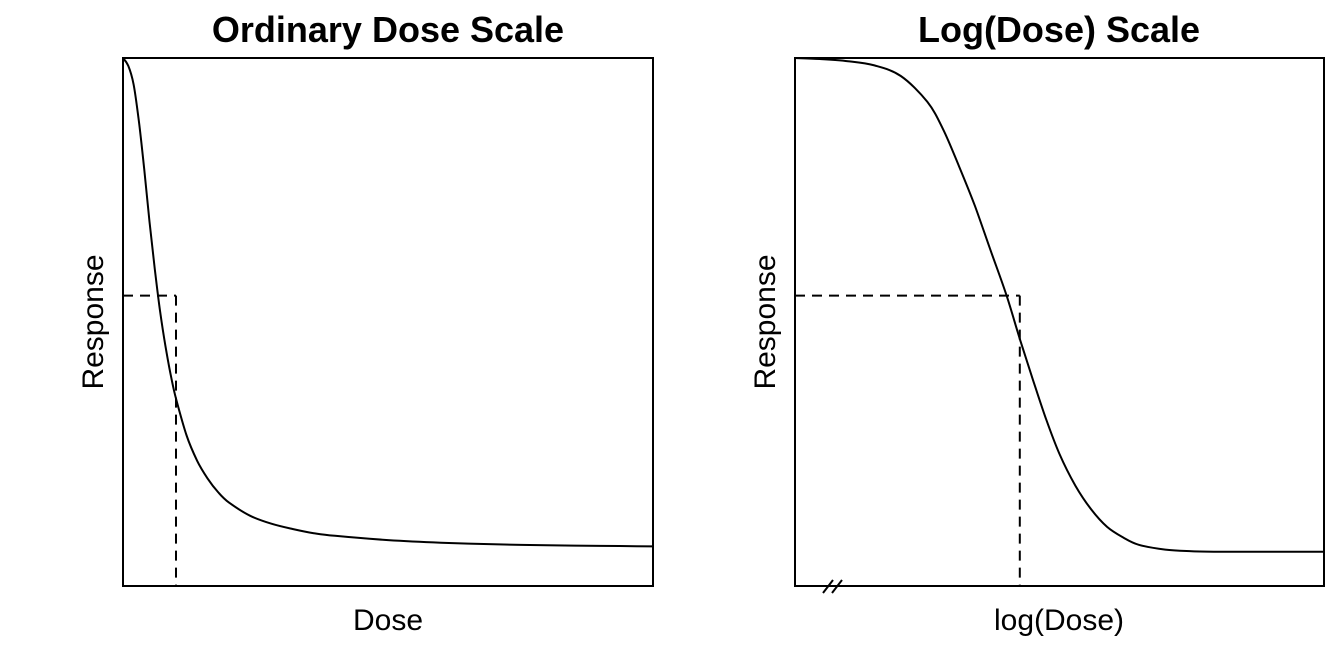 This screenshot has width=1344, height=672. What do you see at coordinates (1059, 29) in the screenshot?
I see `chart-title: Log(Dose) Scale` at bounding box center [1059, 29].